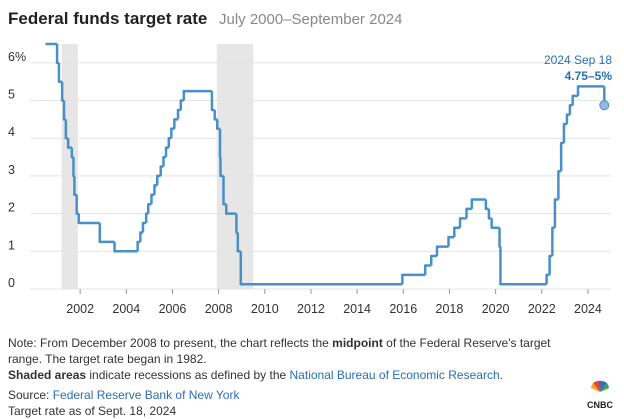 Image resolution: width=624 pixels, height=419 pixels. Describe the element at coordinates (600, 386) in the screenshot. I see `logo-peacock` at that location.